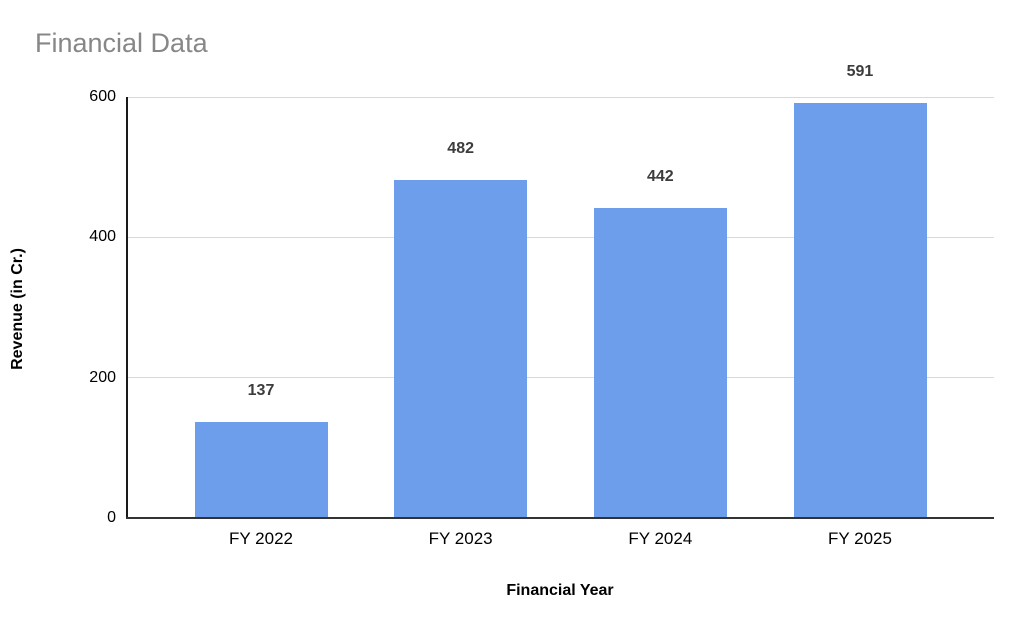 The height and width of the screenshot is (633, 1024). Describe the element at coordinates (660, 538) in the screenshot. I see `x-category-label: FY 2024` at that location.